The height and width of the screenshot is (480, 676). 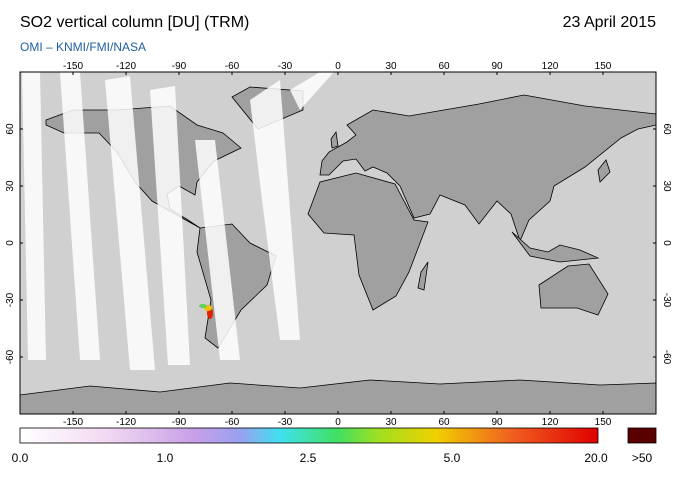 What do you see at coordinates (452, 458) in the screenshot?
I see `colorbar-label: 5.0` at bounding box center [452, 458].